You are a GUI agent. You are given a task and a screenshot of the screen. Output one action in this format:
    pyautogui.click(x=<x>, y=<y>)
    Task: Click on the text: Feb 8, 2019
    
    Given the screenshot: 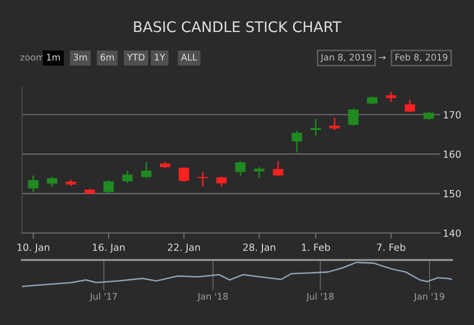 What is the action you would take?
    pyautogui.click(x=422, y=58)
    